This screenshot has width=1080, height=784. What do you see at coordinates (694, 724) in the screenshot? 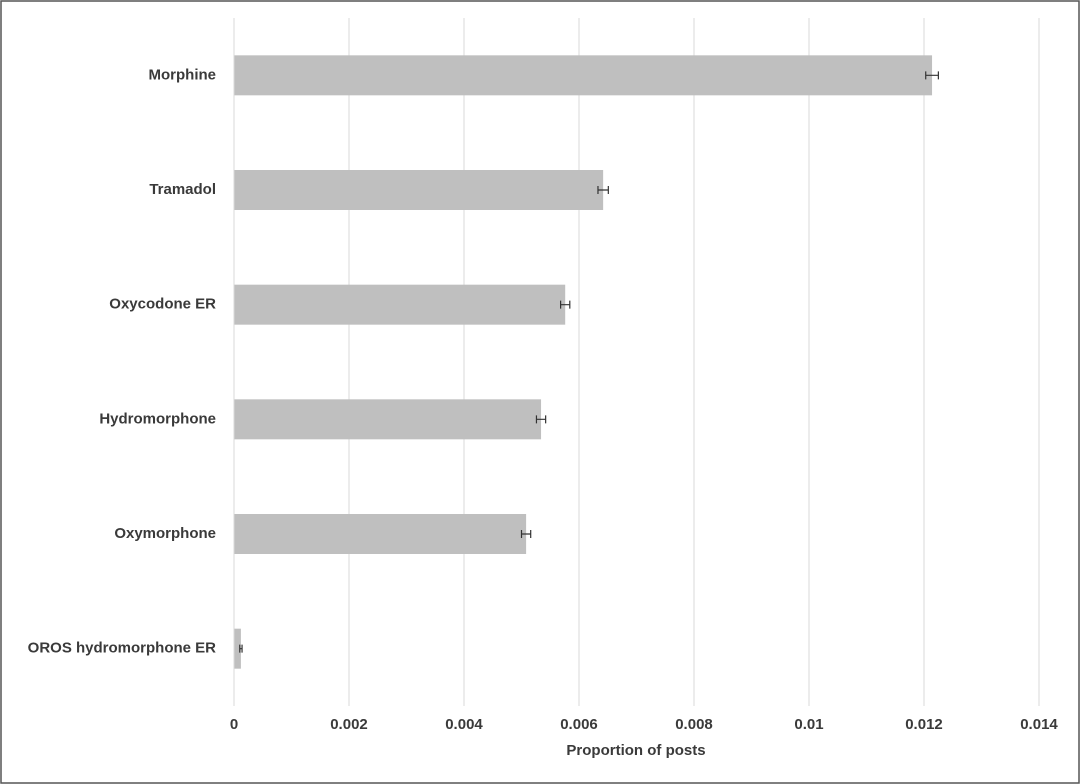
I see `x-tick-label: 0.008` at bounding box center [694, 724].